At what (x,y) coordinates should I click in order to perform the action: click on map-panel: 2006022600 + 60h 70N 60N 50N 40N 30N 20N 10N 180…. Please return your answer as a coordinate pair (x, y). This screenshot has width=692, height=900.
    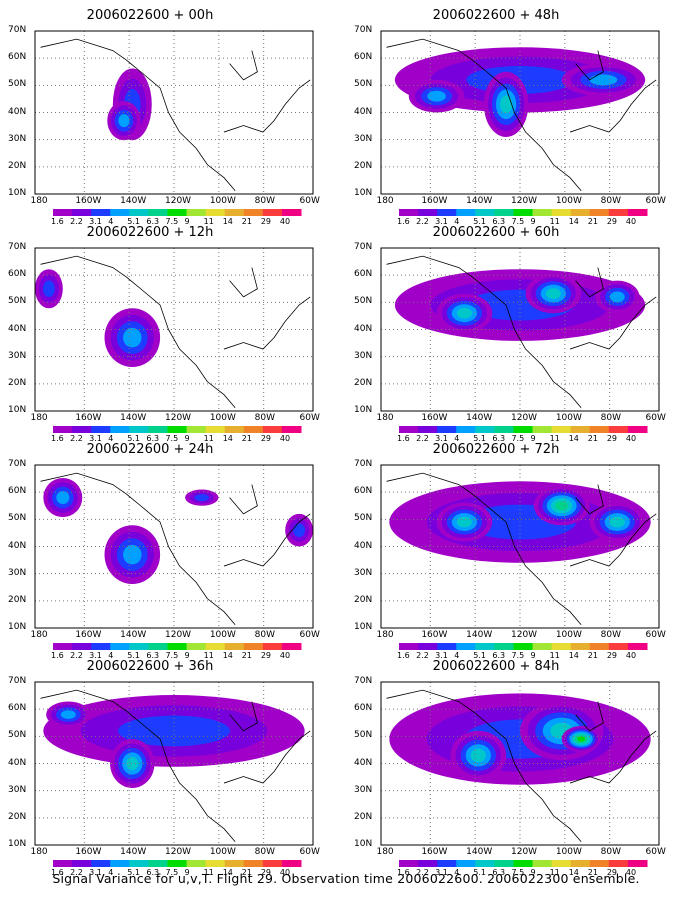
    Looking at the image, I should click on (506, 334).